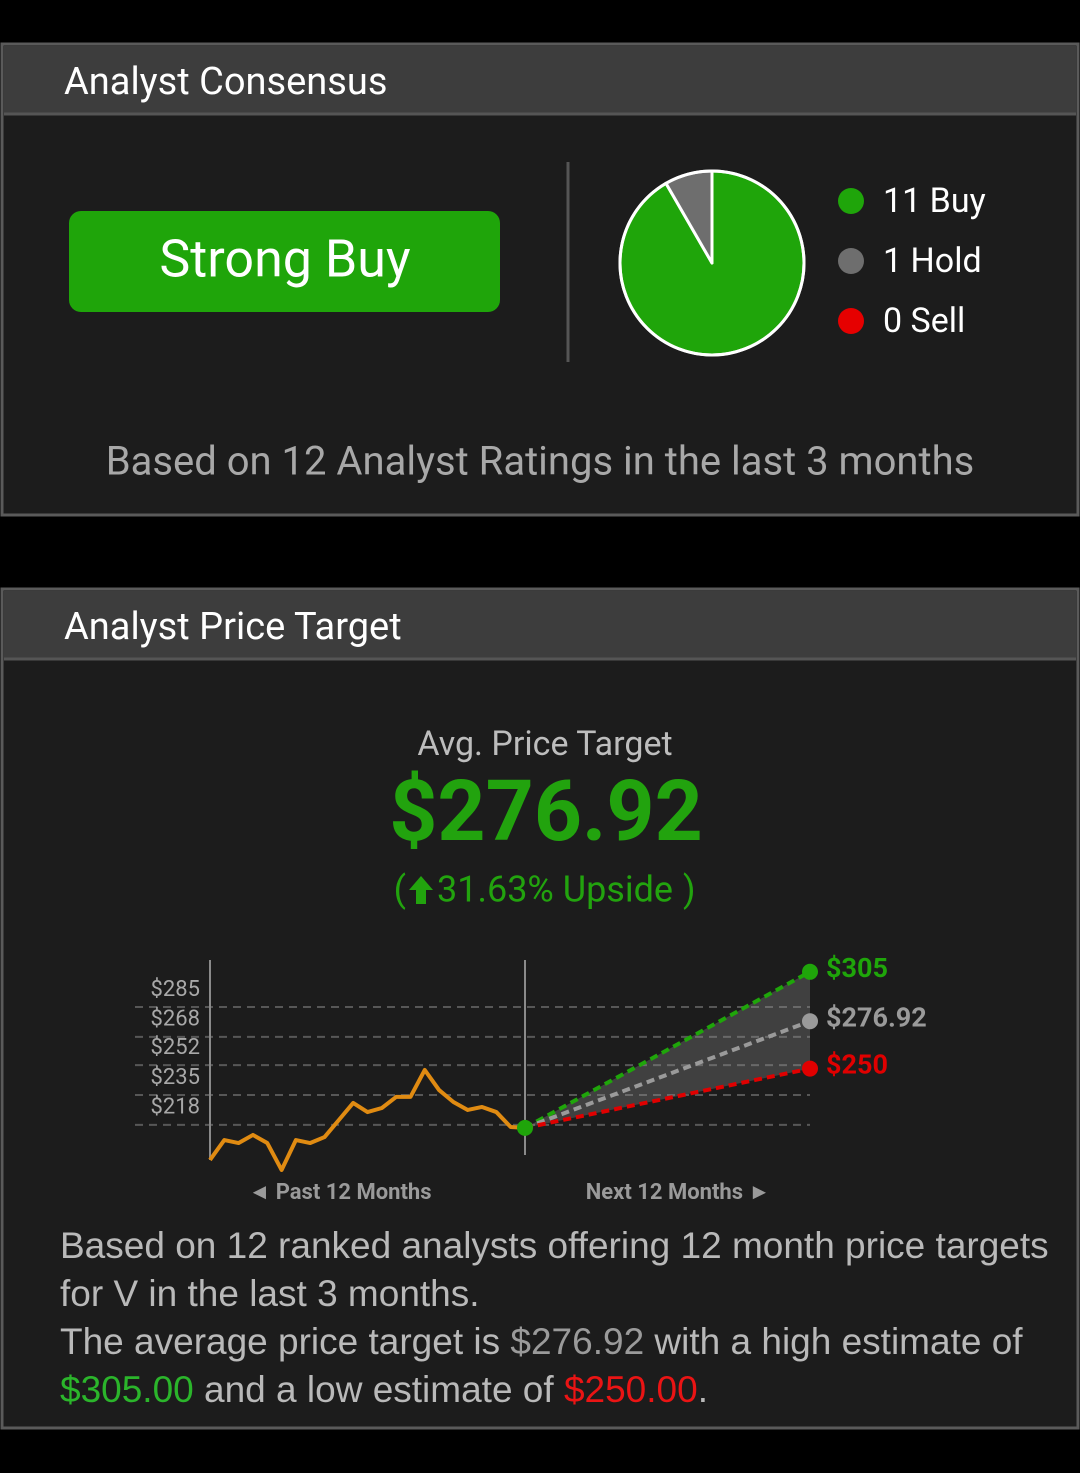  Describe the element at coordinates (225, 82) in the screenshot. I see `panel-title: Analyst Consensus` at that location.